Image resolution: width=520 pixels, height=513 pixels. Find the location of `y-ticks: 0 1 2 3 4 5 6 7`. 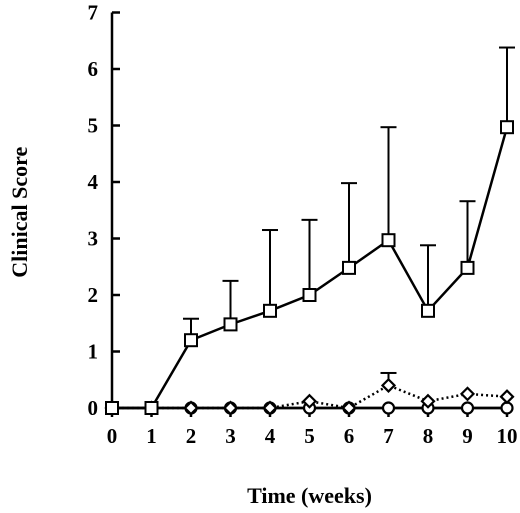

y-ticks: 0 1 2 3 4 5 6 7 is located at coordinates (104, 210).